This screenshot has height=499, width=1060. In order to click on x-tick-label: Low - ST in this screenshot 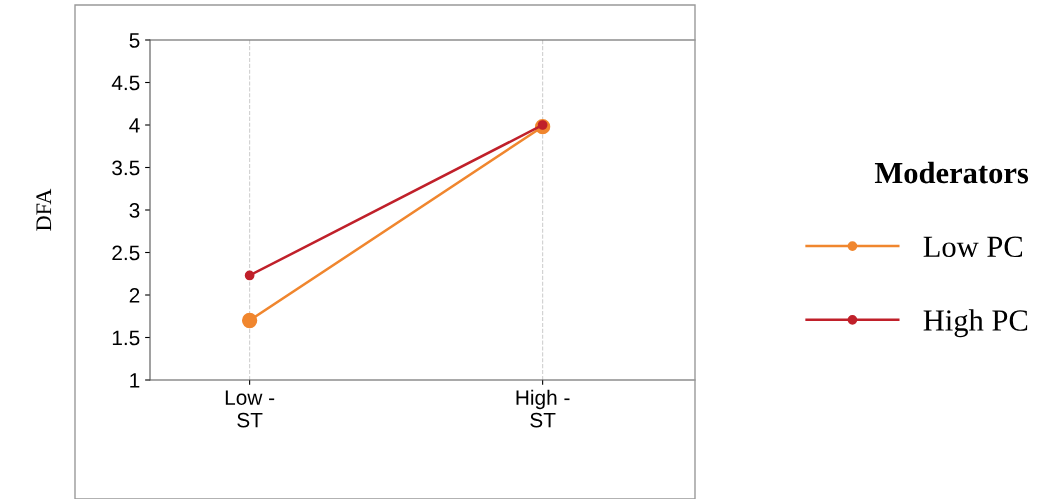, I will do `click(250, 409)`.